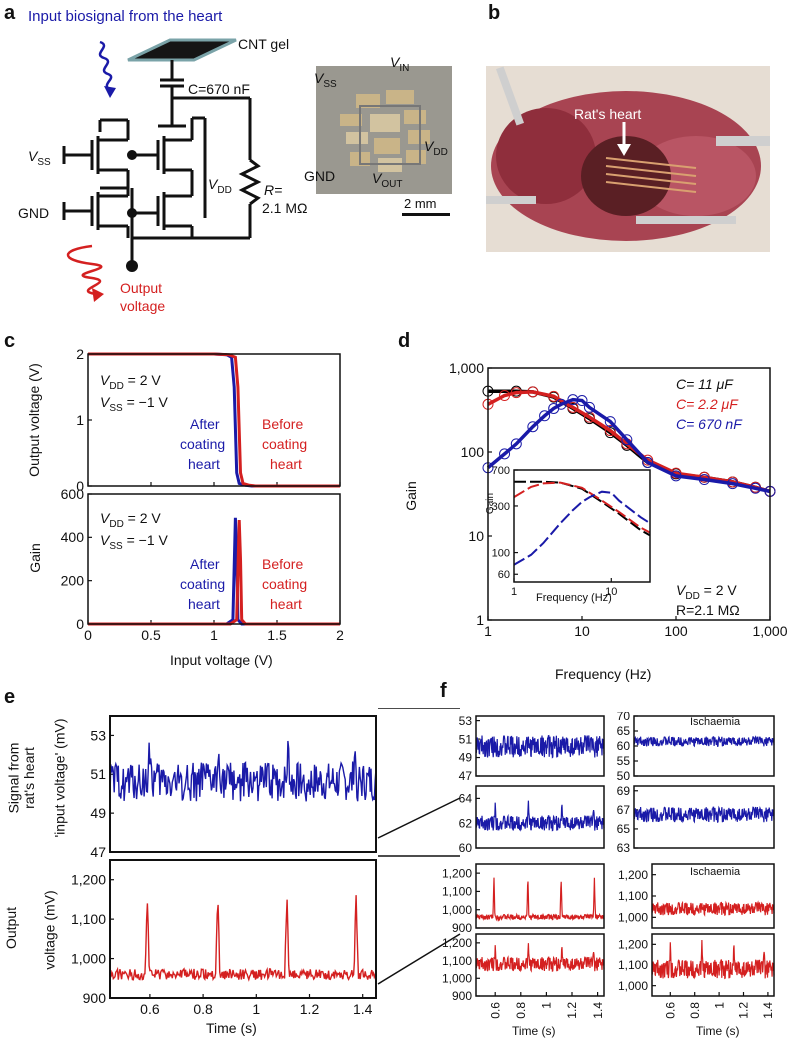  Describe the element at coordinates (768, 1010) in the screenshot. I see `f-r4-xtick-label: 1.4` at that location.